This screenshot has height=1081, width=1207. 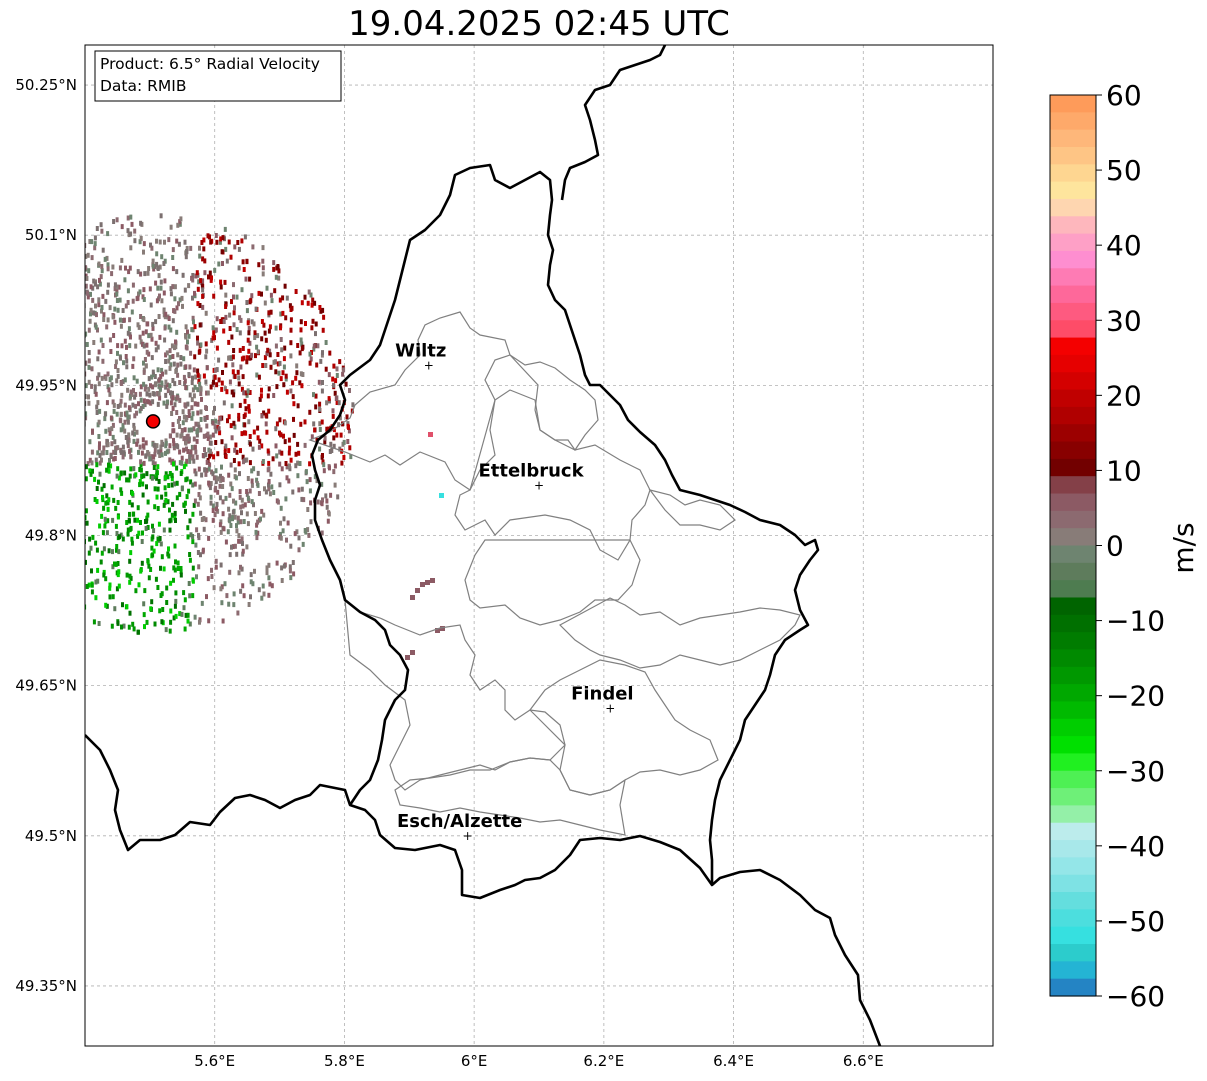 I want to click on y-tick-label: 50.25°N, so click(x=46, y=85).